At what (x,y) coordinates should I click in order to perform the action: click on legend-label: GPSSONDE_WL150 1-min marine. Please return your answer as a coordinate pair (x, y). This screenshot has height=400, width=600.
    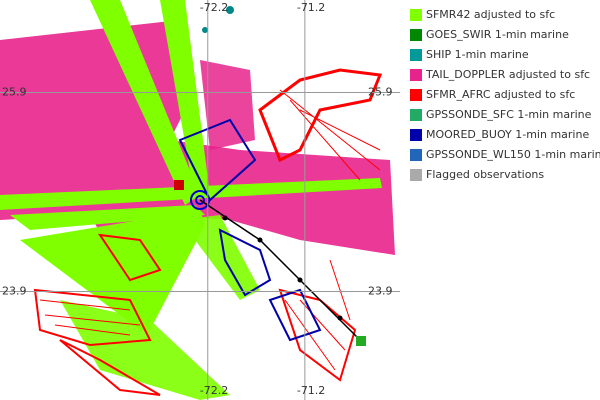
    Looking at the image, I should click on (513, 154).